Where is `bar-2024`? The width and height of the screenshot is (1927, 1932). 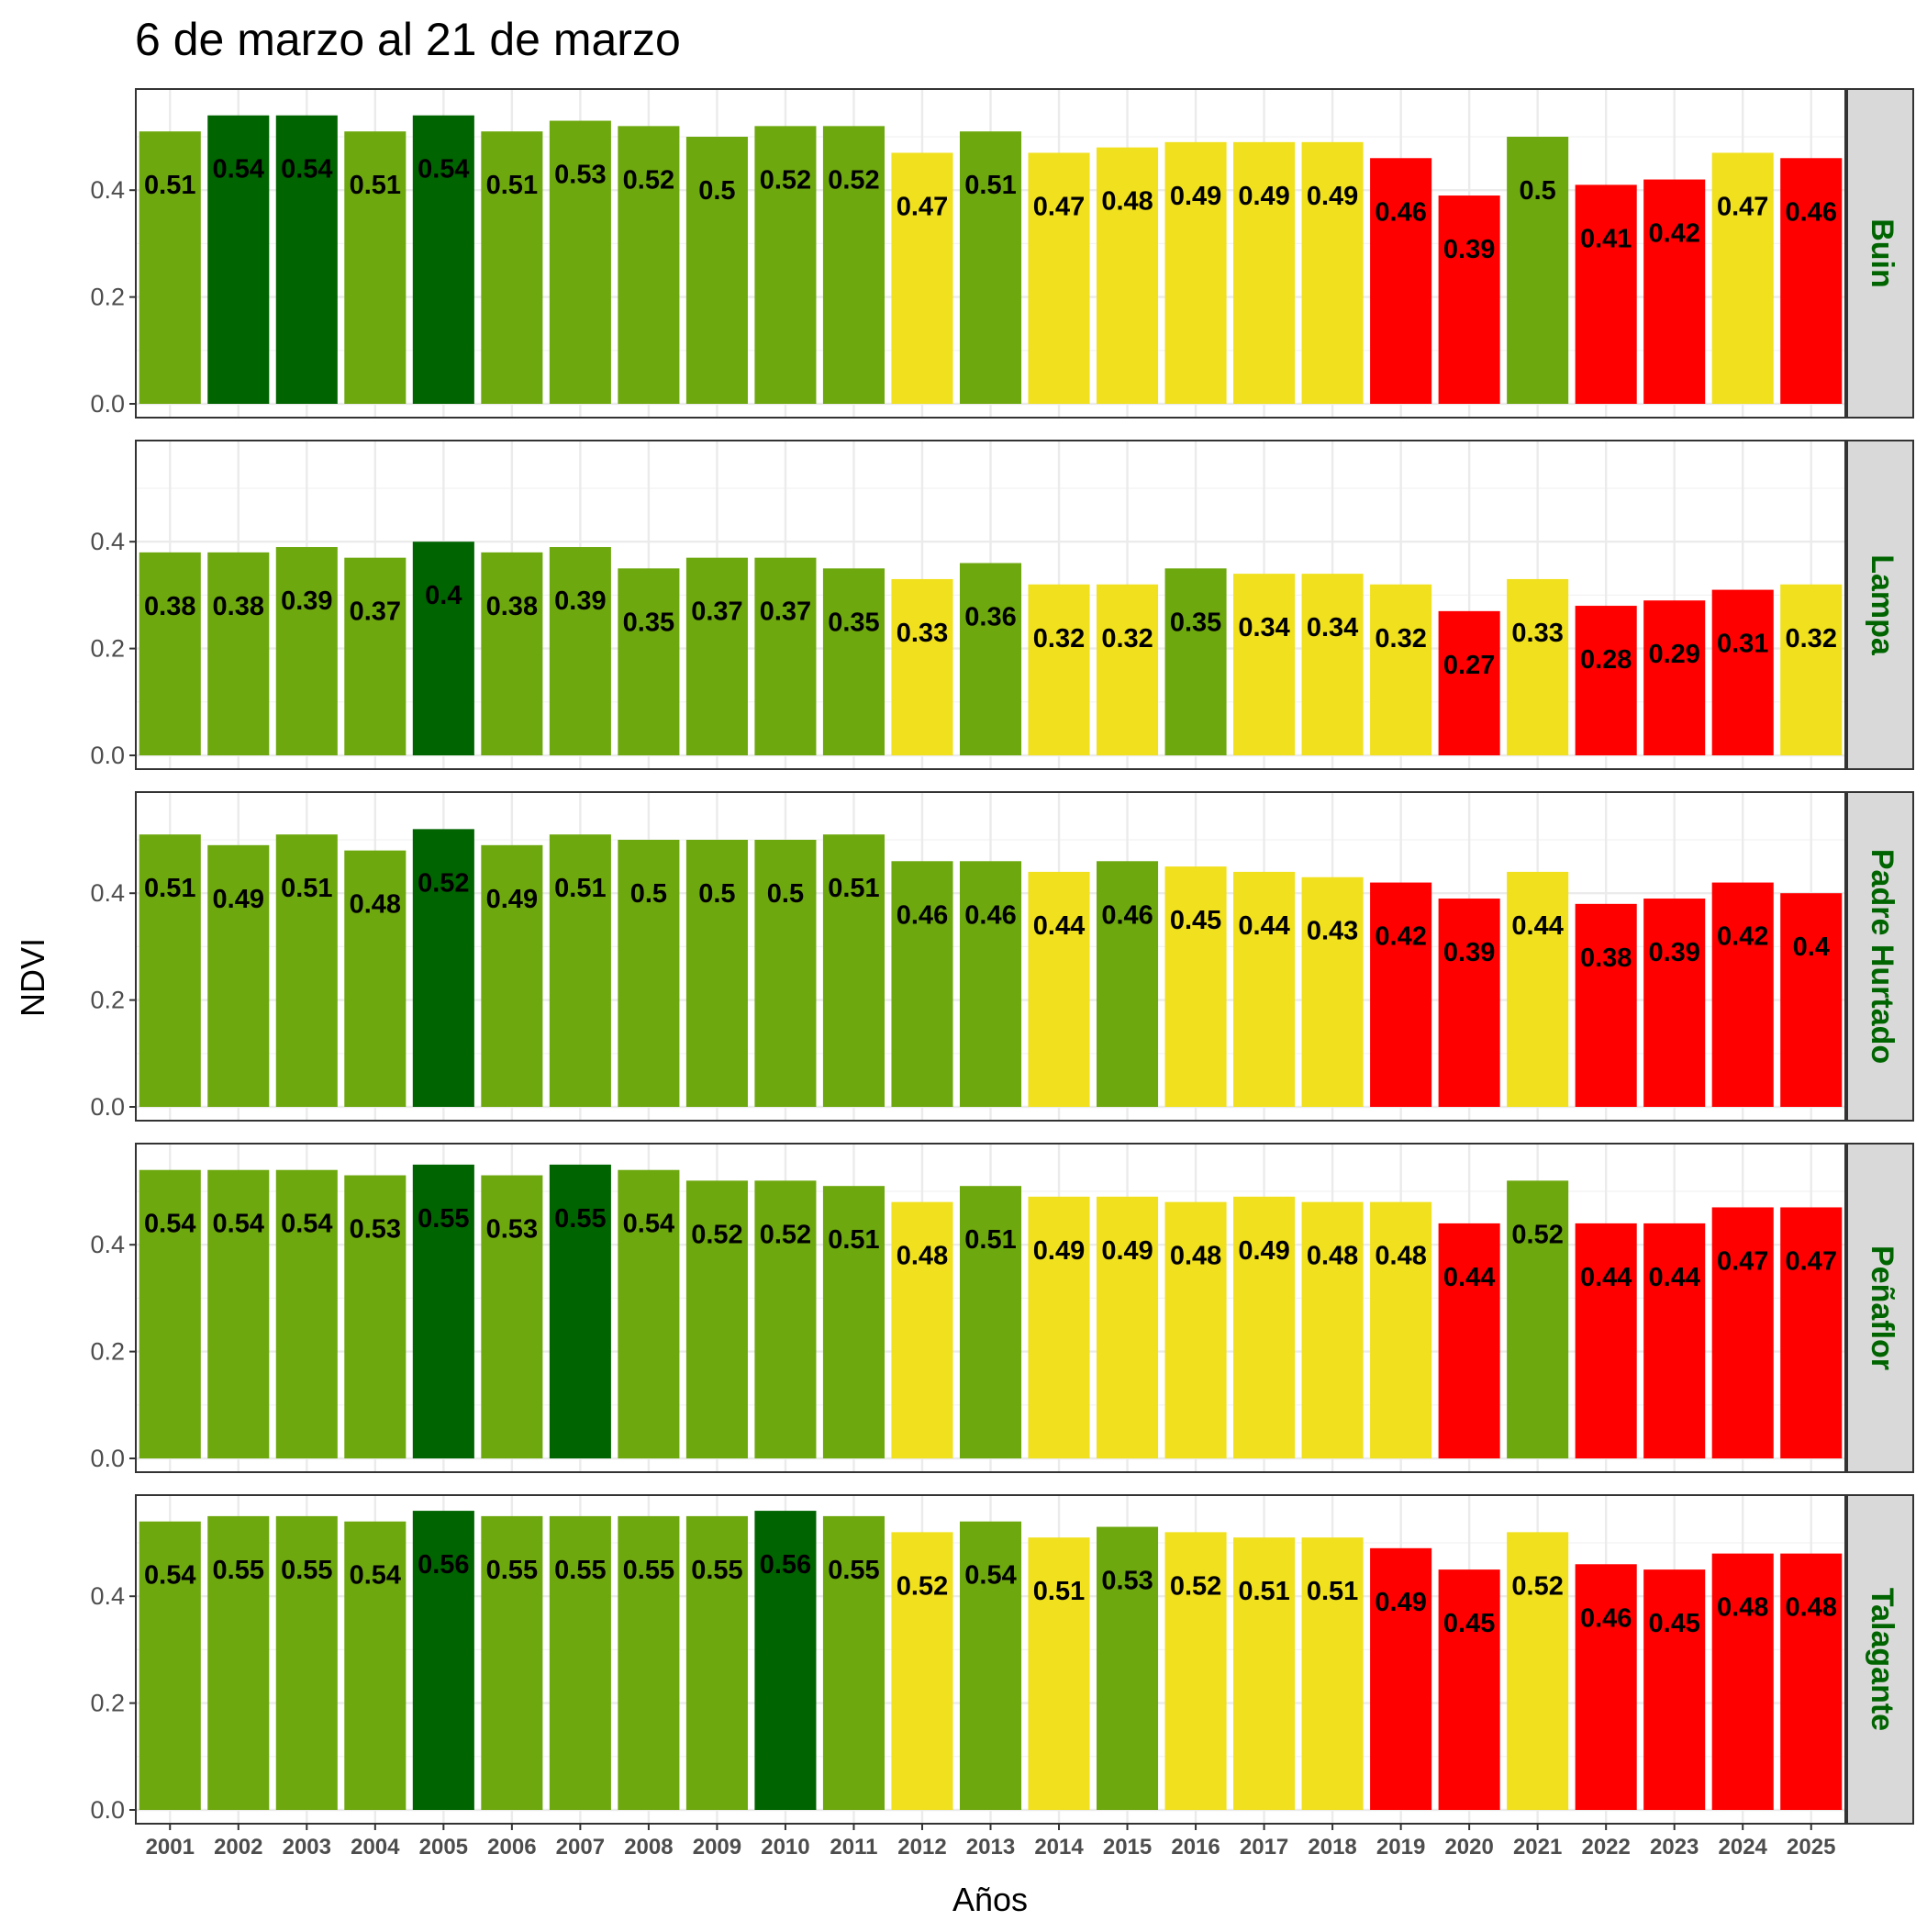 bar-2024 is located at coordinates (1742, 1332).